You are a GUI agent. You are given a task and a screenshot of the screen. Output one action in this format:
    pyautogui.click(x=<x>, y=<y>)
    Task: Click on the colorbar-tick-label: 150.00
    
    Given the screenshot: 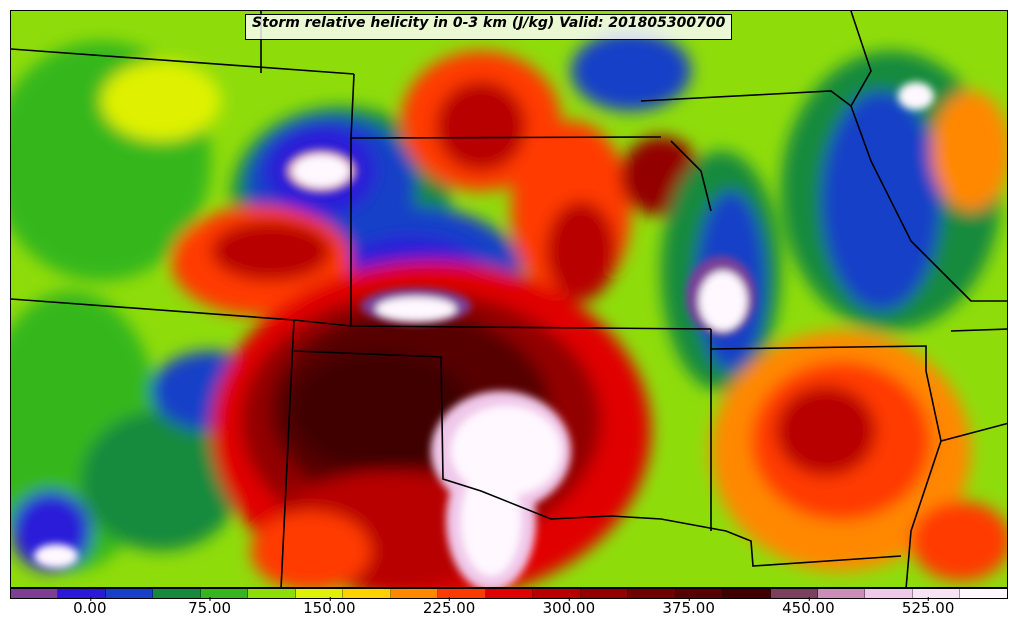 What is the action you would take?
    pyautogui.click(x=329, y=607)
    